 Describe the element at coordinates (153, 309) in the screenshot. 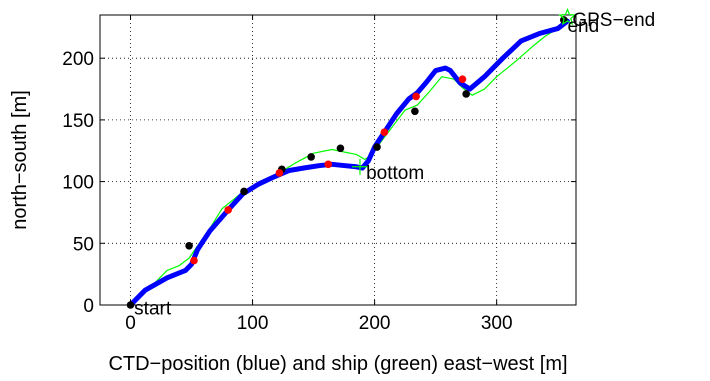

I see `annotation-start: start` at that location.